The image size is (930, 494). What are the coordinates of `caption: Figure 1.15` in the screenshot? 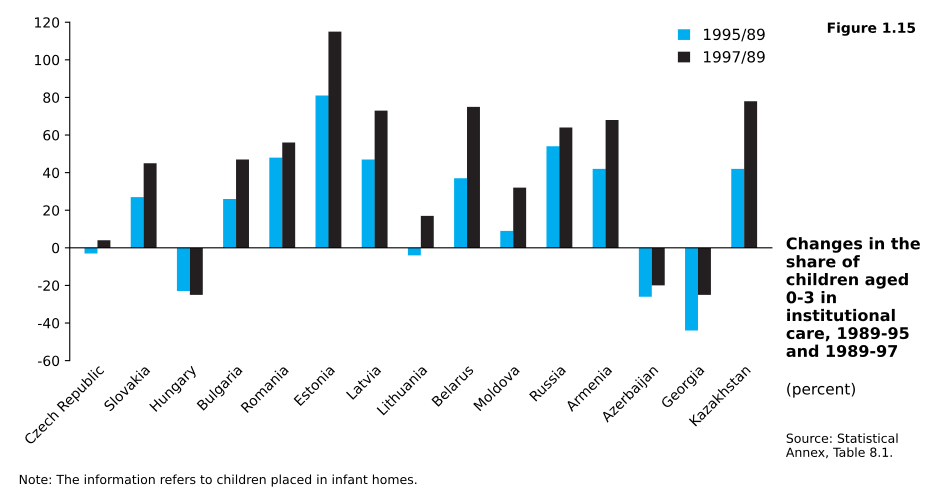 It's located at (872, 29).